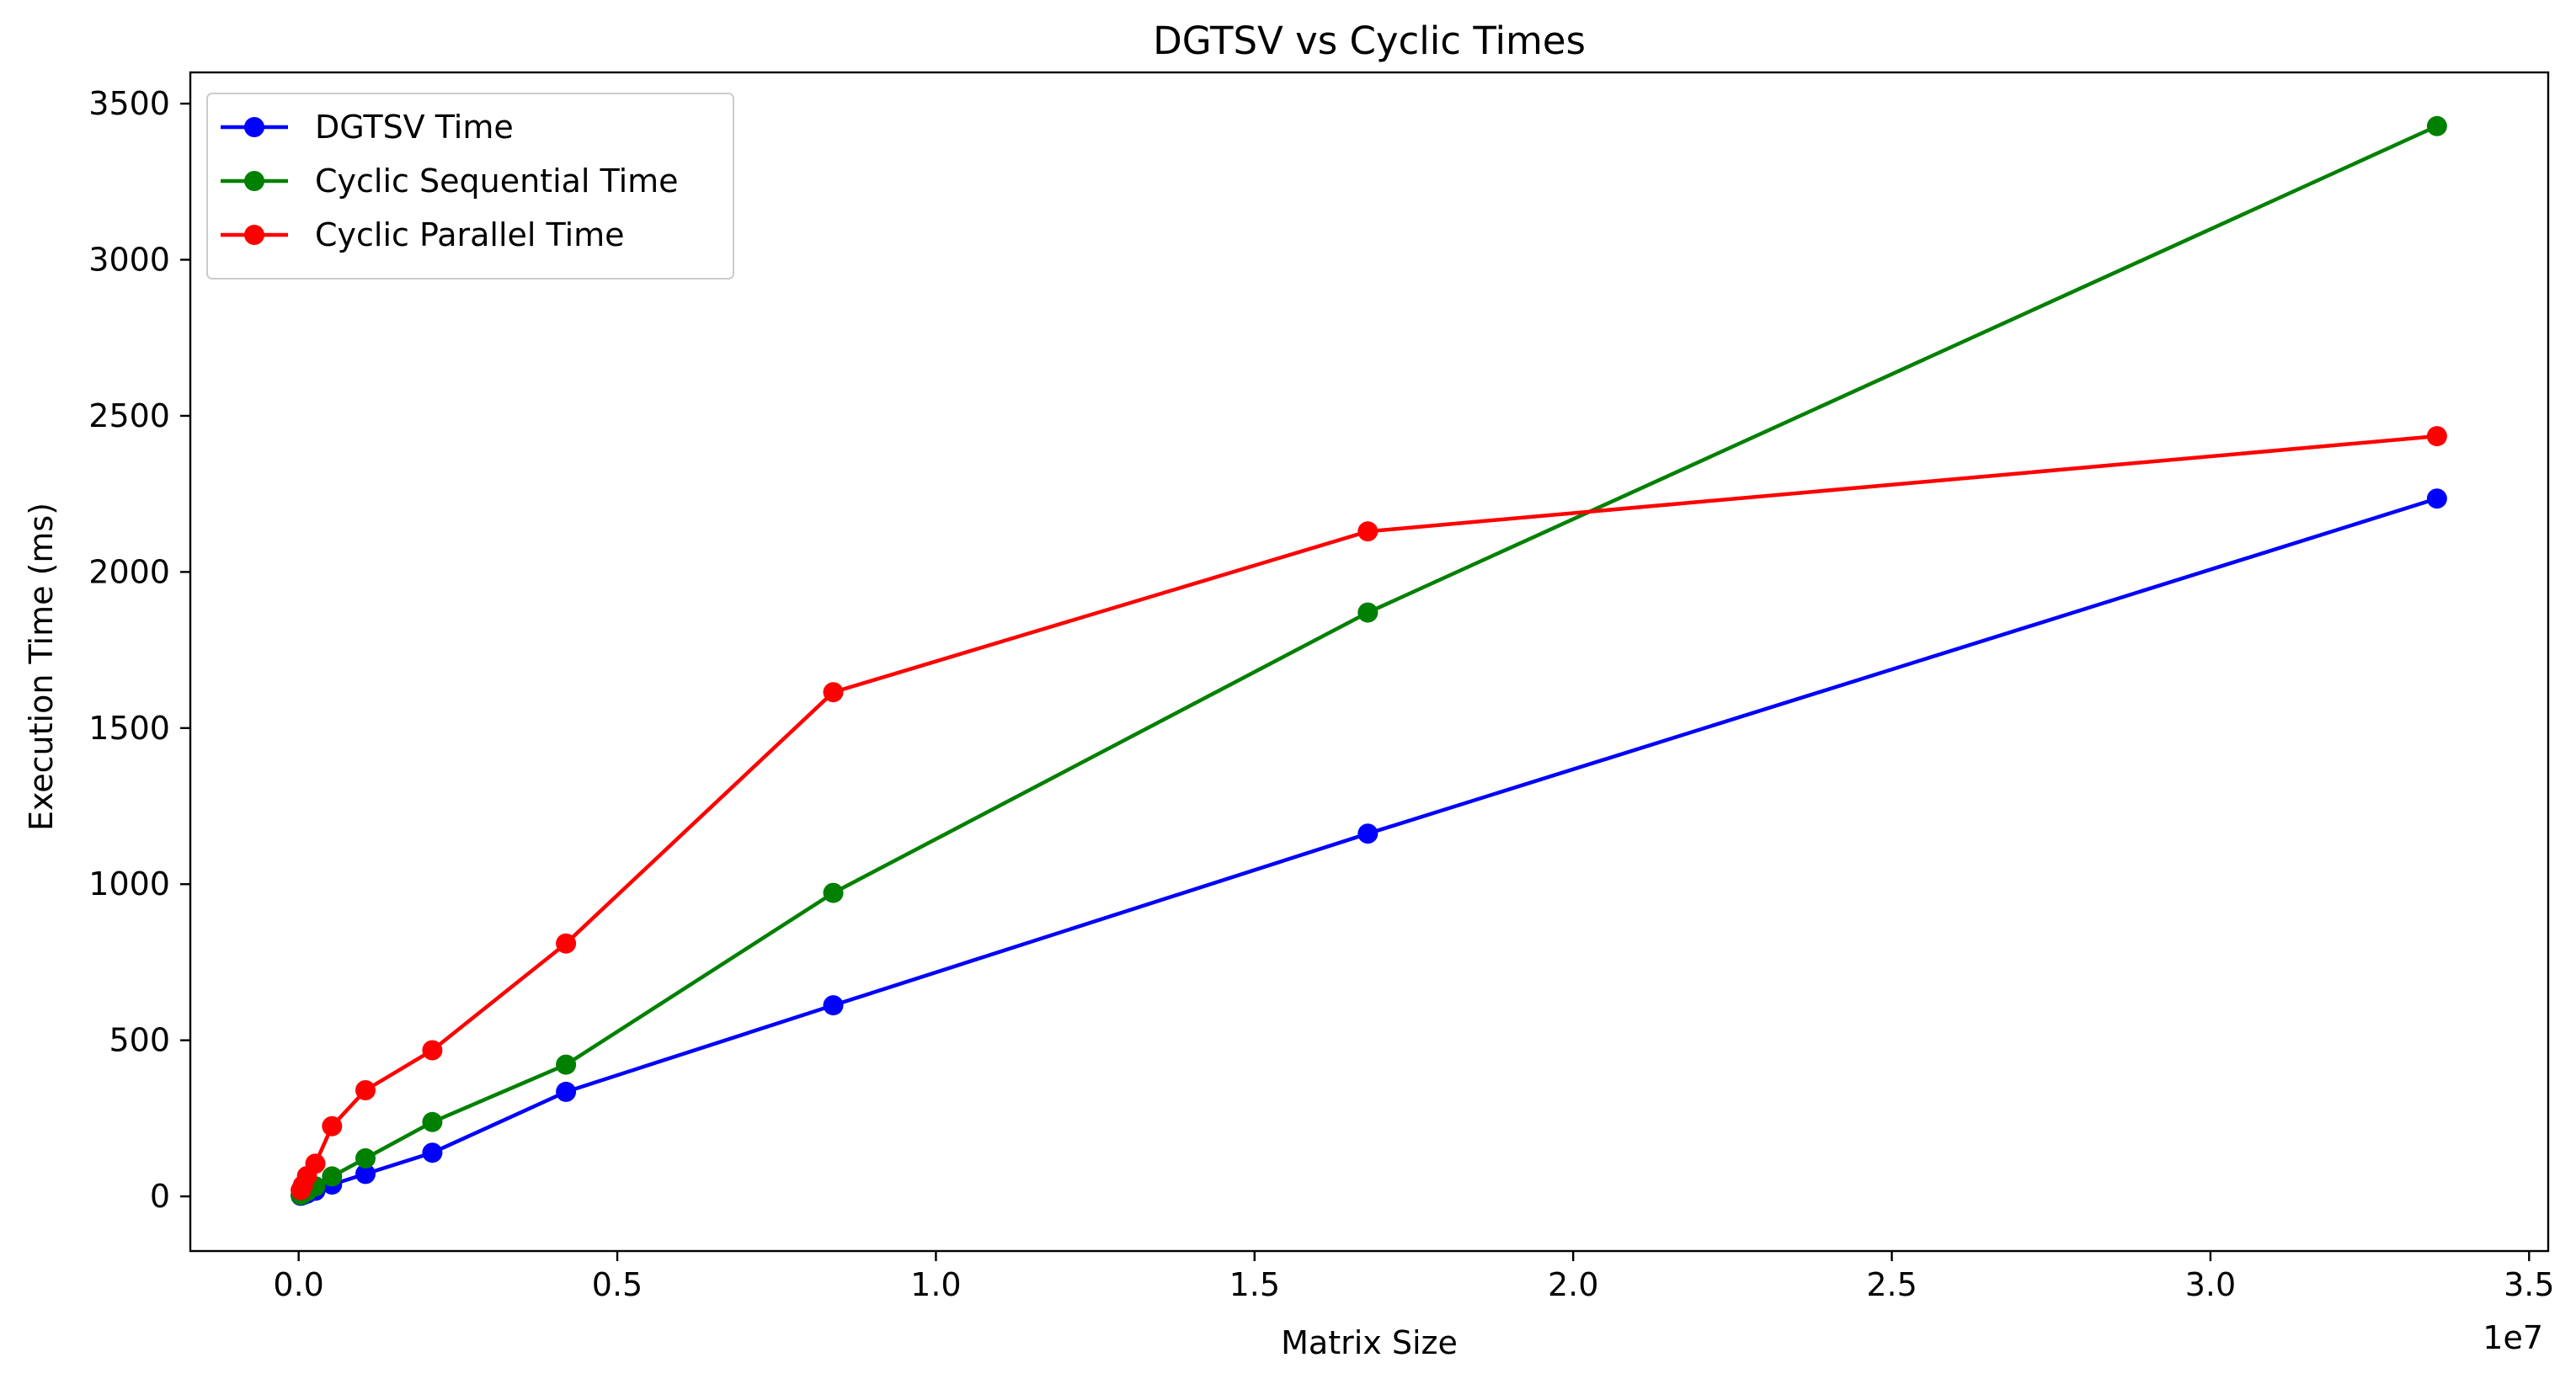 The width and height of the screenshot is (2576, 1379). What do you see at coordinates (617, 1284) in the screenshot?
I see `x-tick-label: 0.5` at bounding box center [617, 1284].